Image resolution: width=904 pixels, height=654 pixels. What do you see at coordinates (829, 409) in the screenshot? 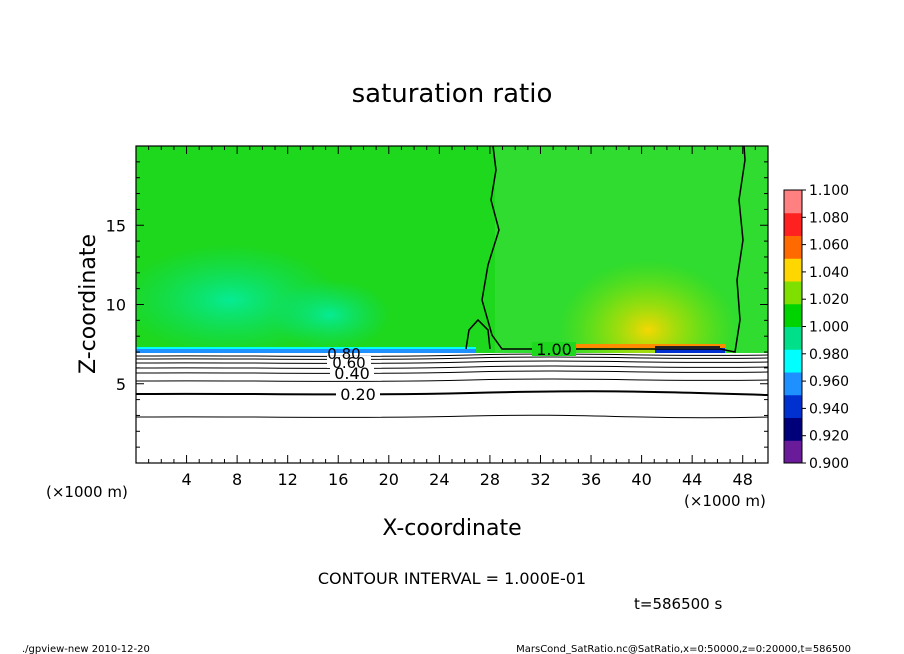
I see `colorbar-label: 0.940` at bounding box center [829, 409].